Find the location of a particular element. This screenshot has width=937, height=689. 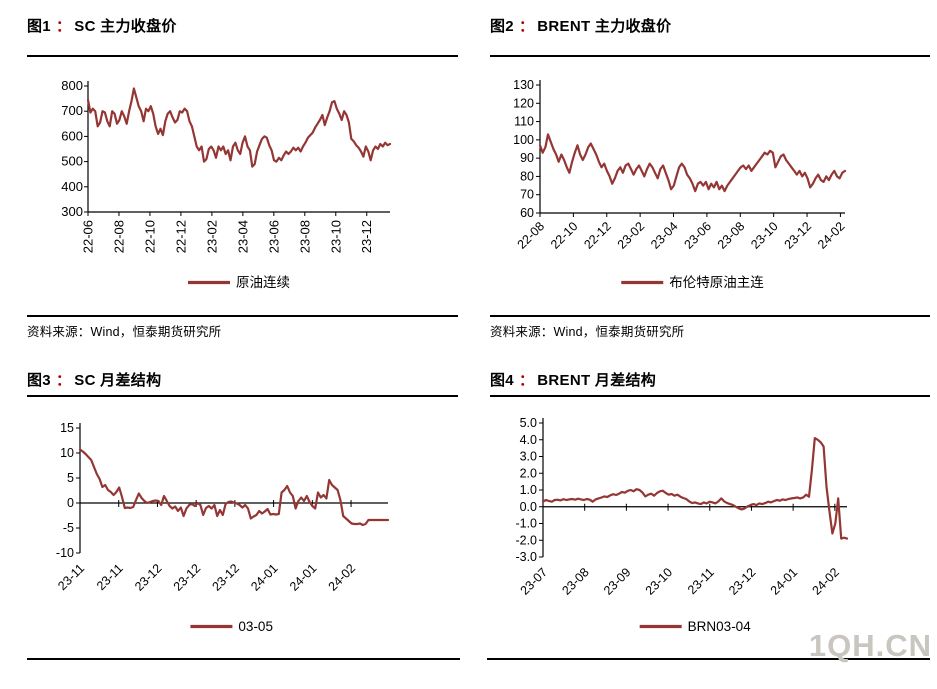

figure1-name: SC 主力收盘价 is located at coordinates (125, 26).